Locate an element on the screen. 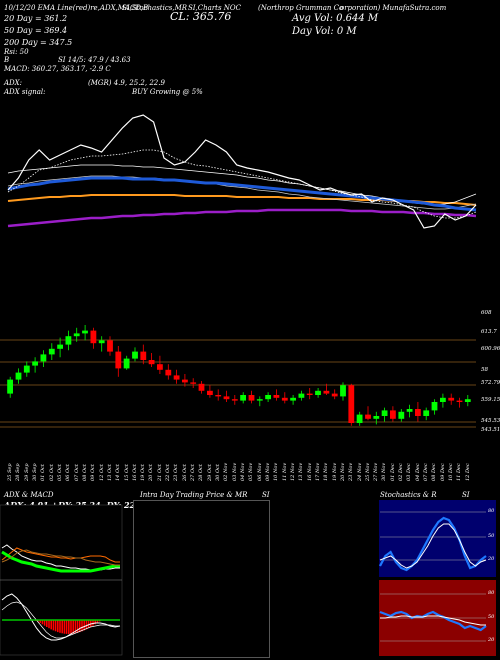  price-axis-label: 559.15 is located at coordinates (490, 400).